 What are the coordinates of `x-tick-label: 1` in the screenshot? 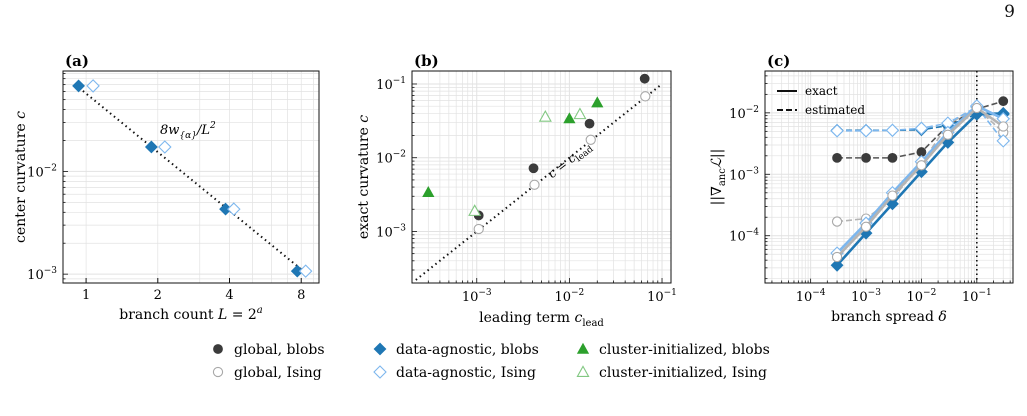 It's located at (86, 295).